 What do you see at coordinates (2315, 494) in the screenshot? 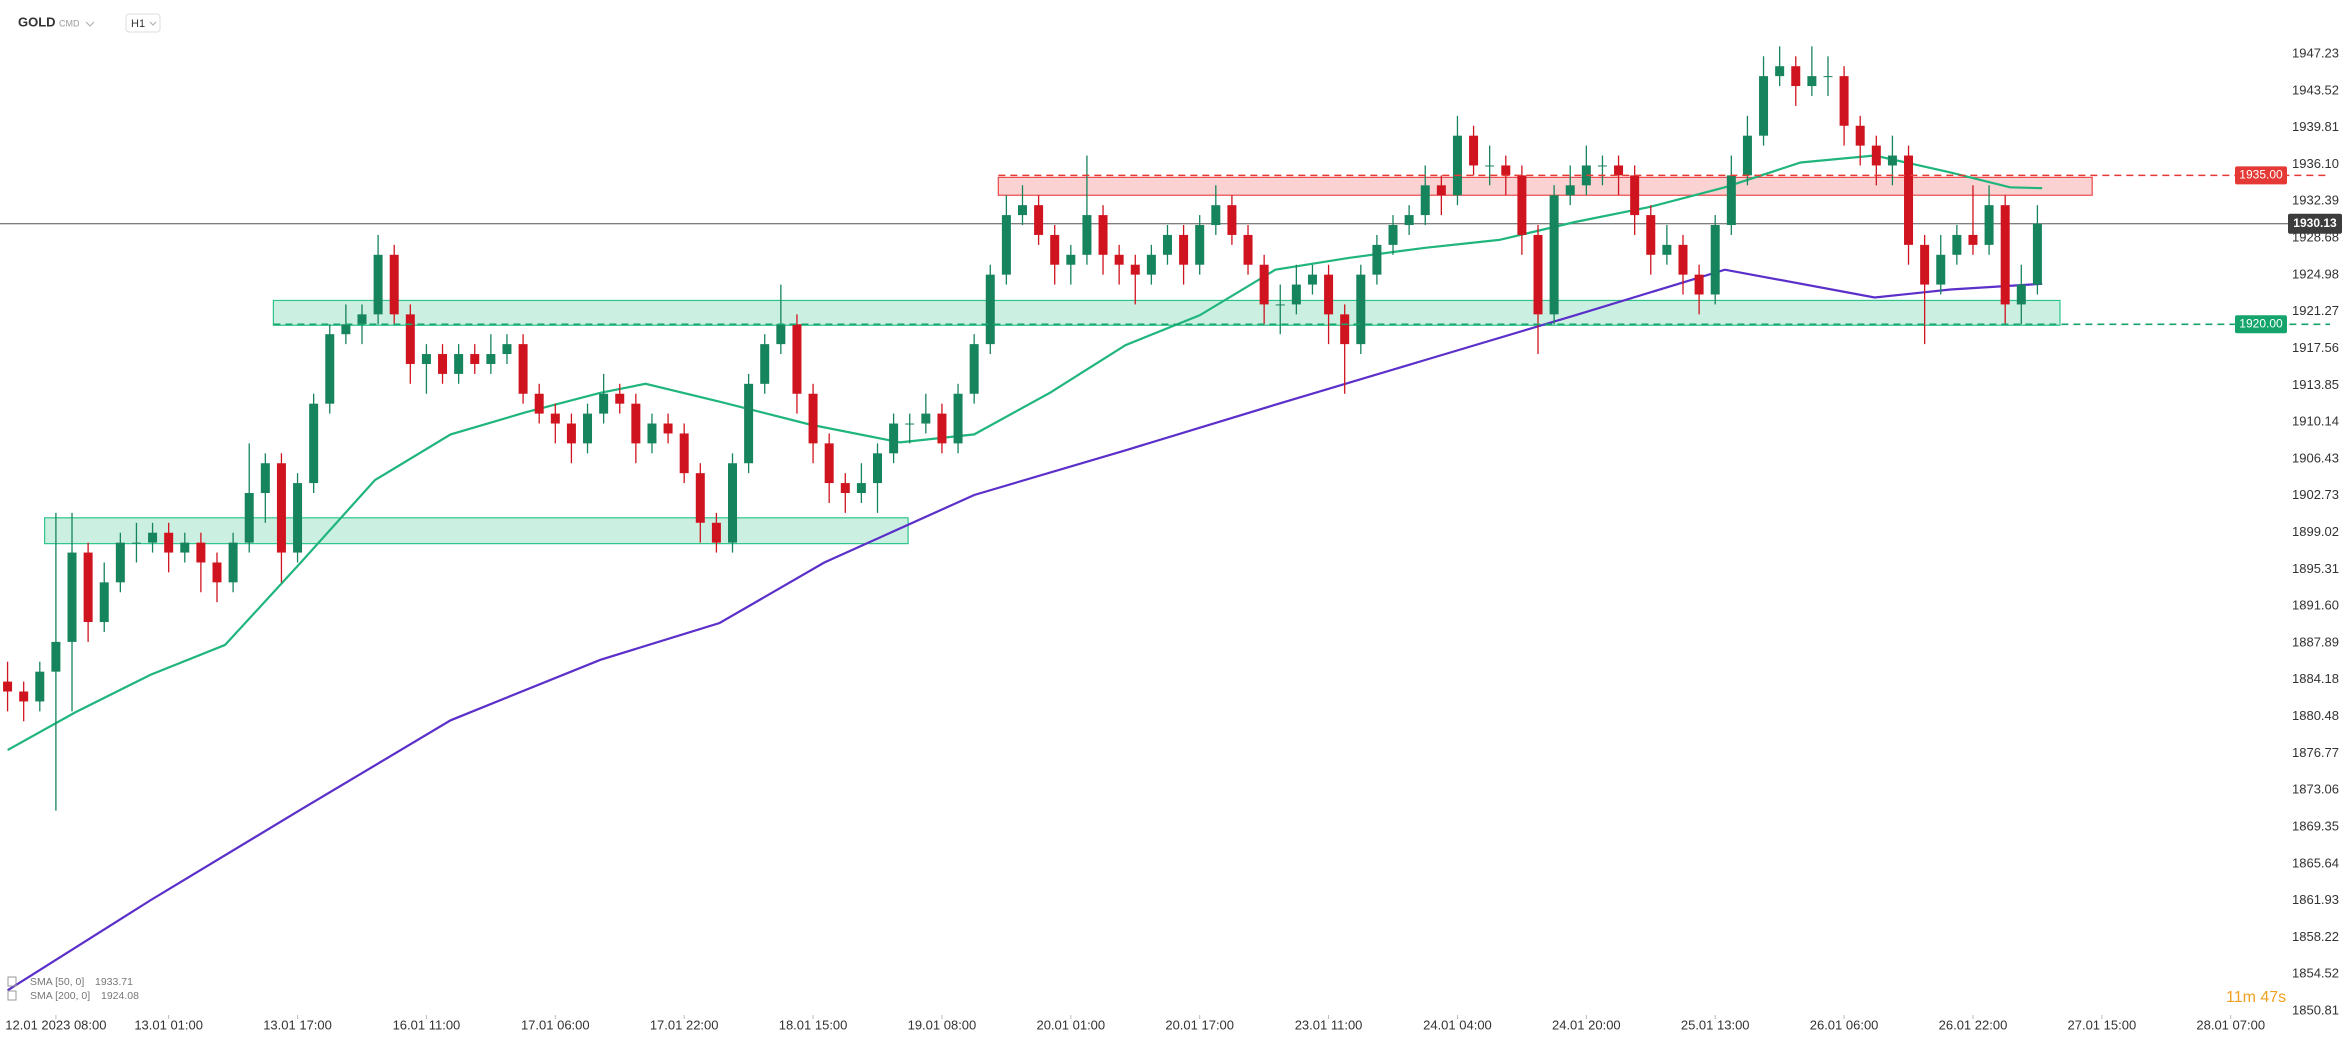
I see `y-tick-label: 1902.73` at bounding box center [2315, 494].